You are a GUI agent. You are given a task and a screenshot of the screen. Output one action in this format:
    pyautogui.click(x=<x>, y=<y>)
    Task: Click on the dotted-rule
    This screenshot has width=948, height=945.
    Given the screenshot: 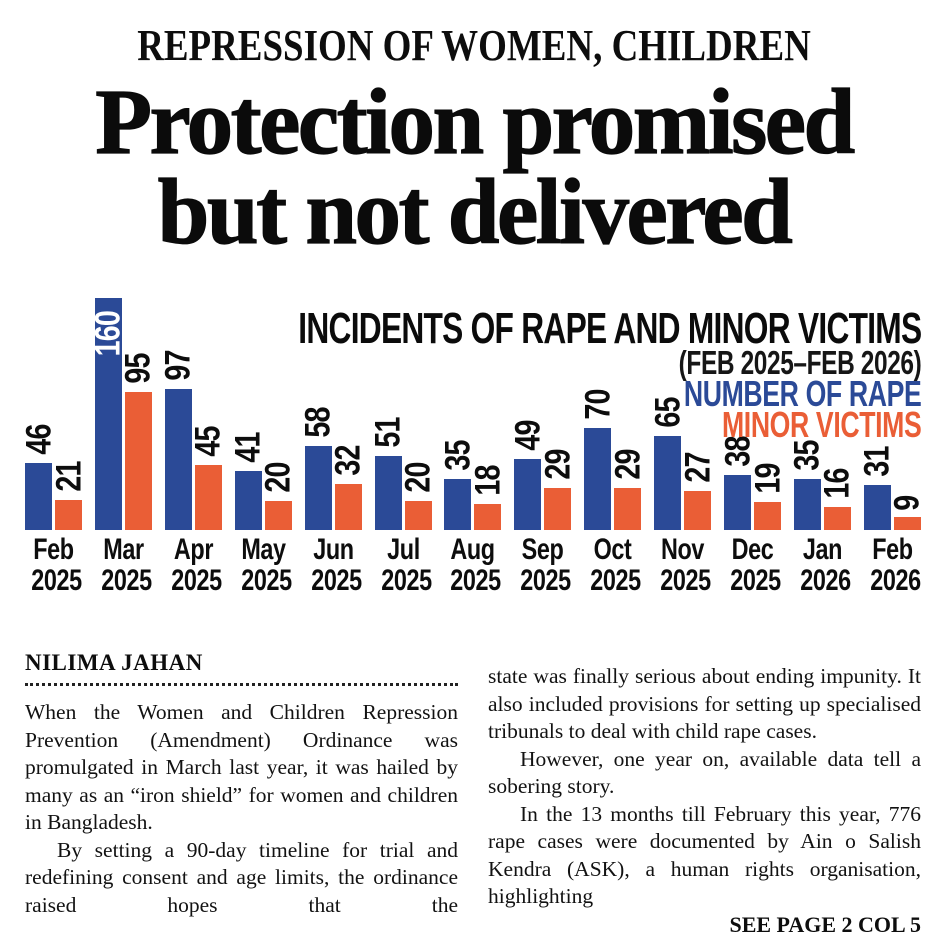 What is the action you would take?
    pyautogui.click(x=241, y=684)
    